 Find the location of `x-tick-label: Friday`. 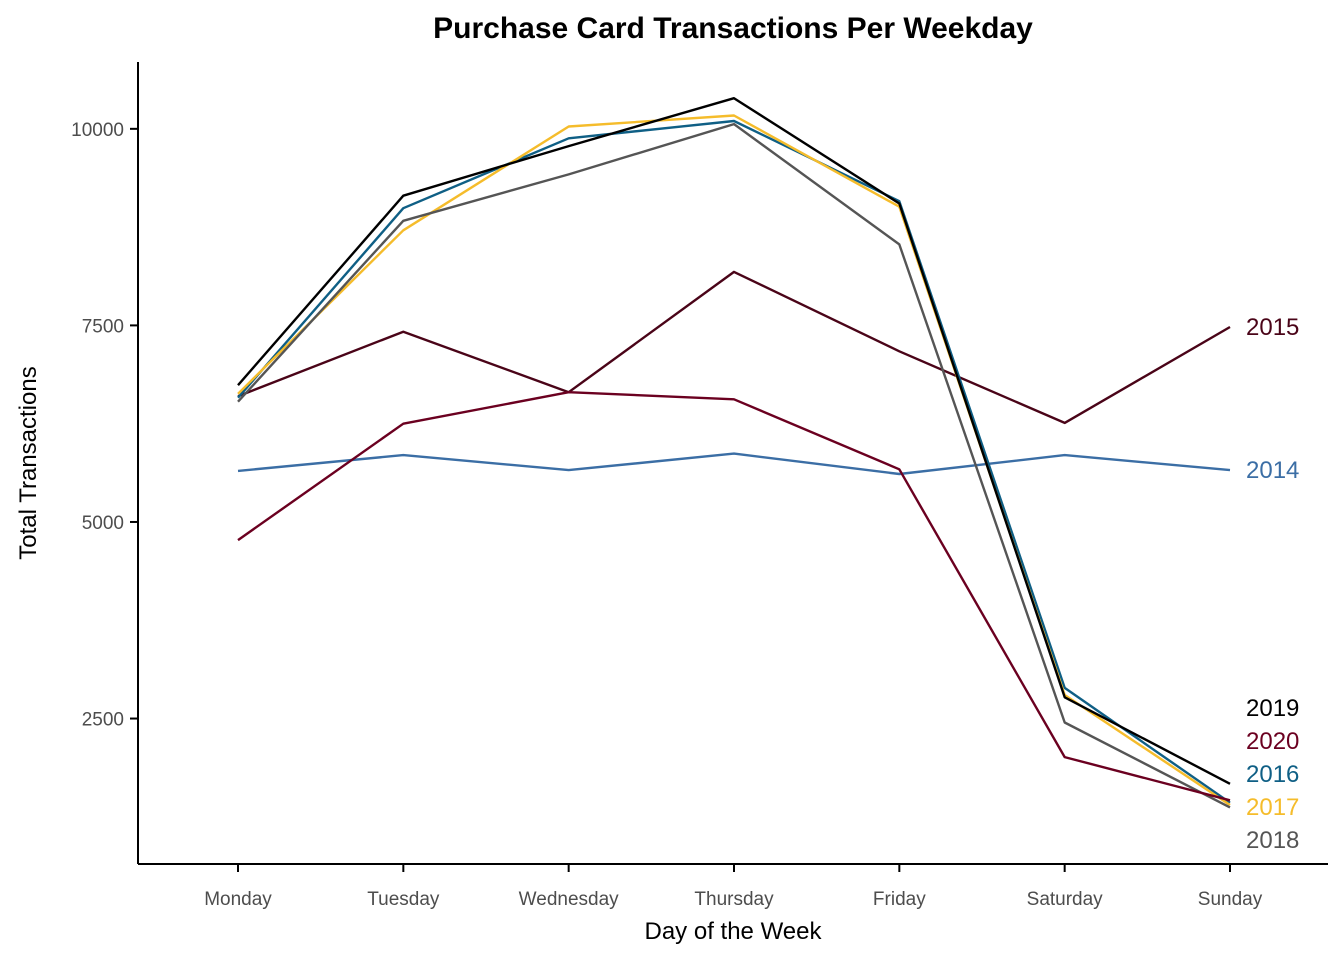

x-tick-label: Friday is located at coordinates (899, 899).